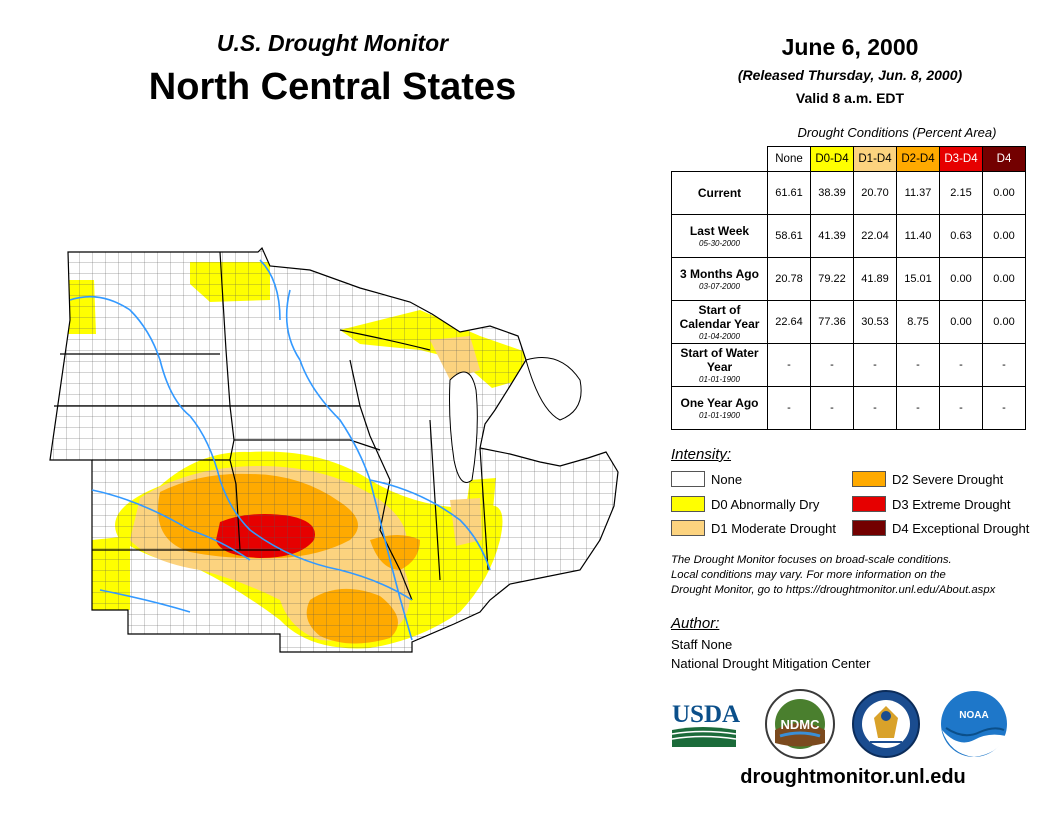 The height and width of the screenshot is (816, 1056). I want to click on value-cell: 41.89, so click(875, 279).